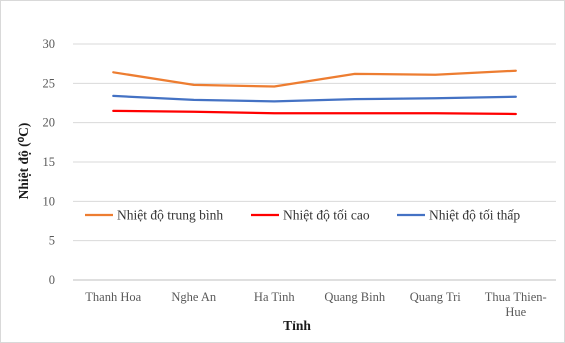  Describe the element at coordinates (516, 304) in the screenshot. I see `x-tick-label: Thua Thien-Hue` at that location.